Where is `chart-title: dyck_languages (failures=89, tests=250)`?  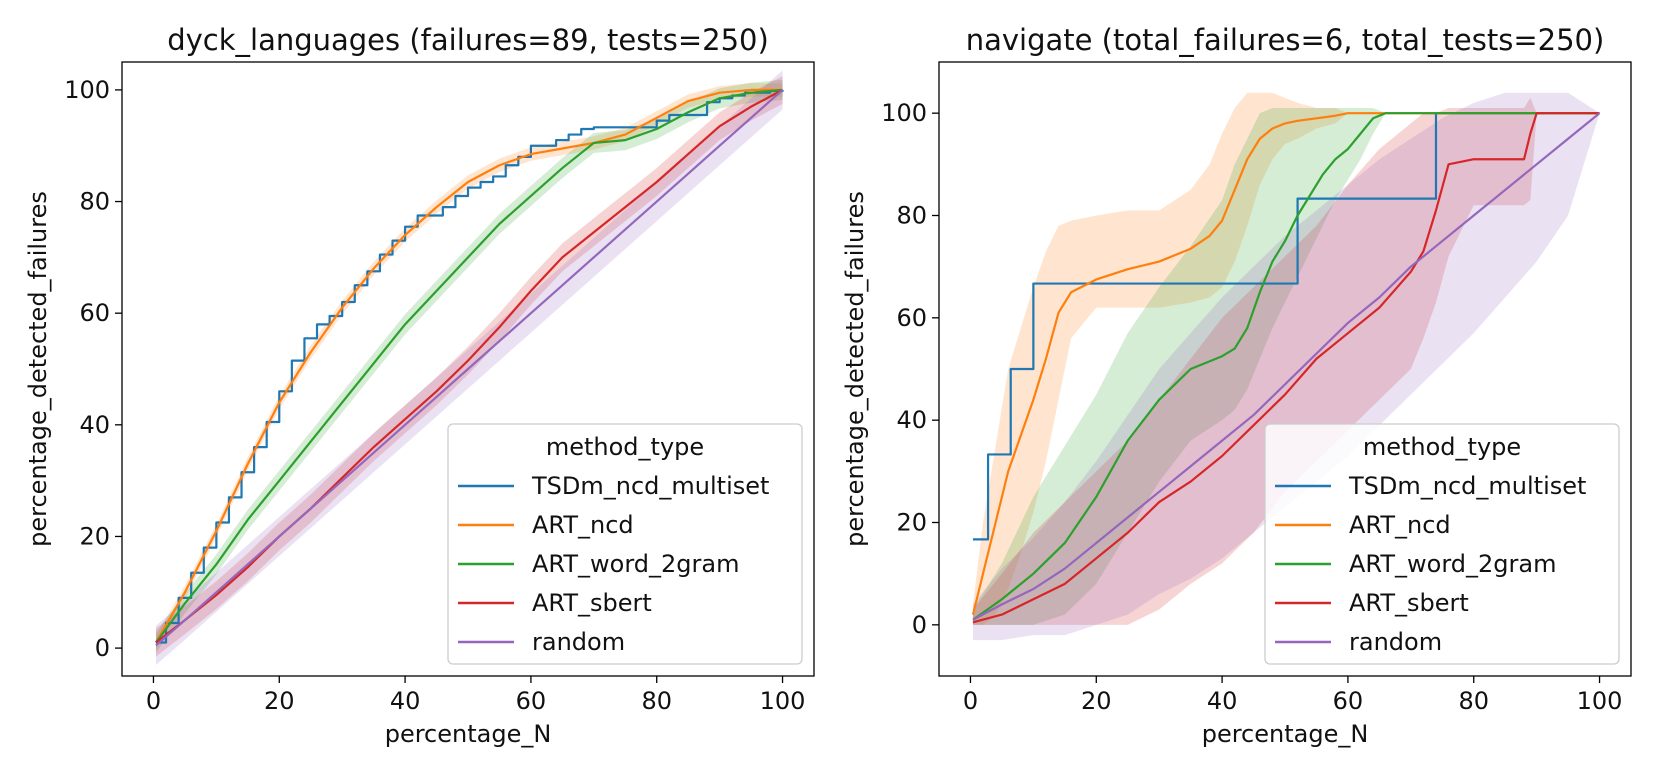
chart-title: dyck_languages (failures=89, tests=250) is located at coordinates (468, 40).